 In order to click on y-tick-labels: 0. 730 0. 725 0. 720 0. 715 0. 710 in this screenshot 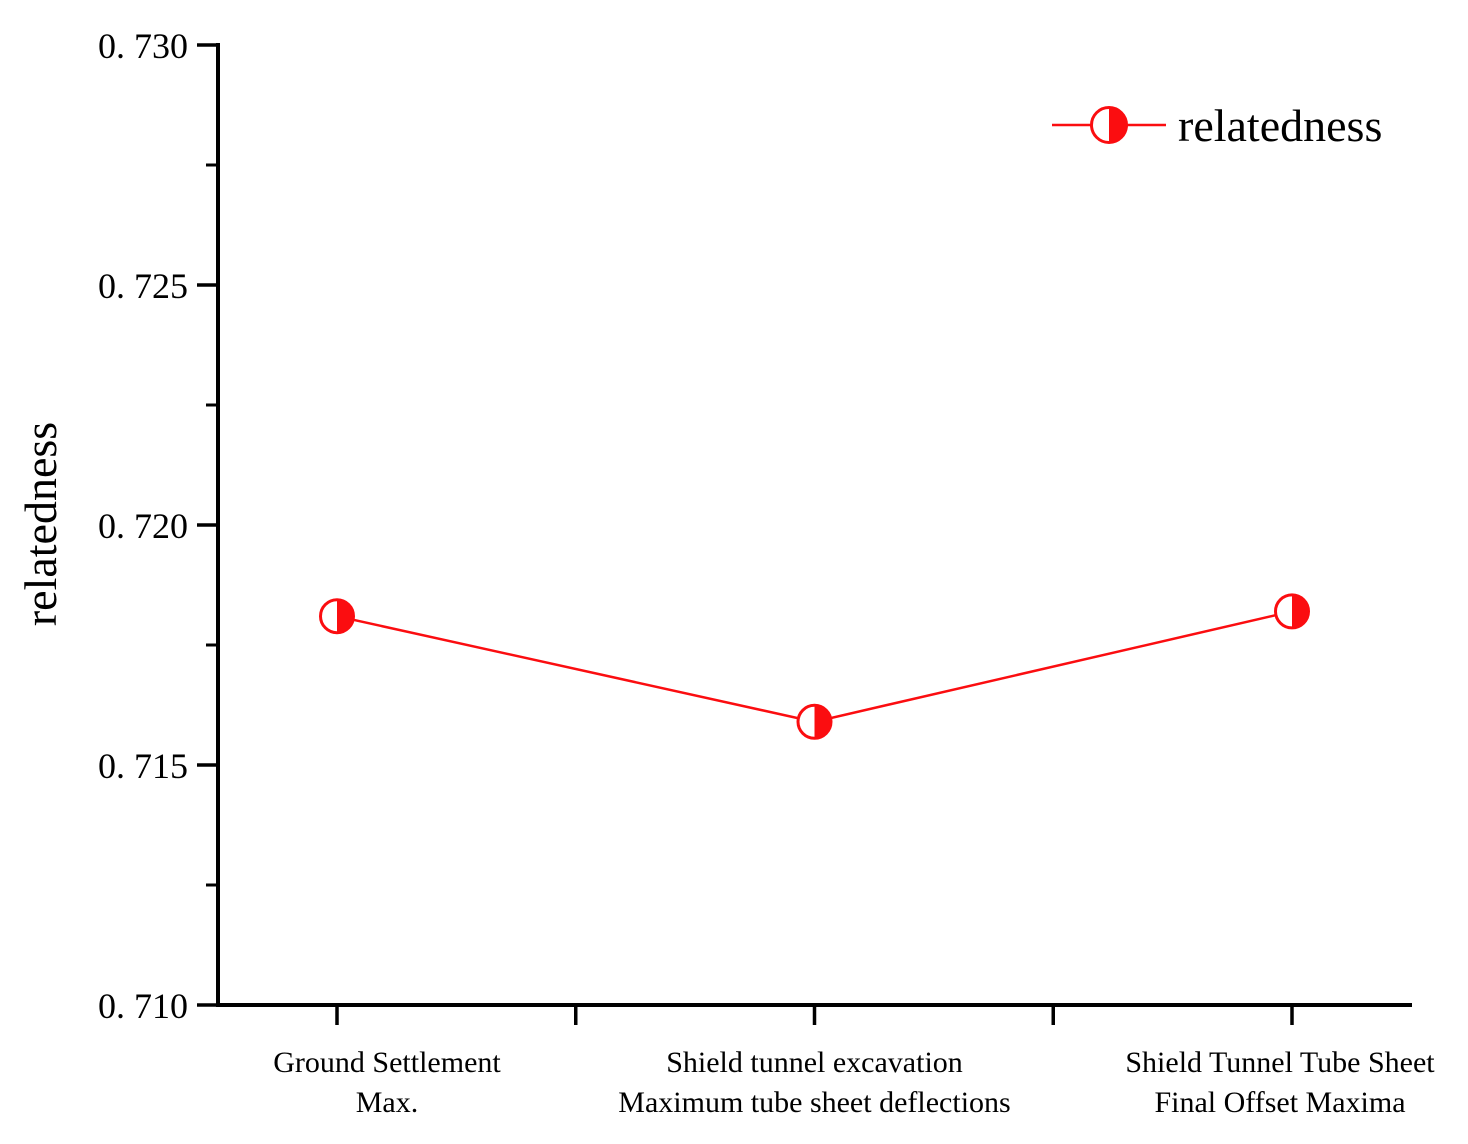, I will do `click(143, 526)`.